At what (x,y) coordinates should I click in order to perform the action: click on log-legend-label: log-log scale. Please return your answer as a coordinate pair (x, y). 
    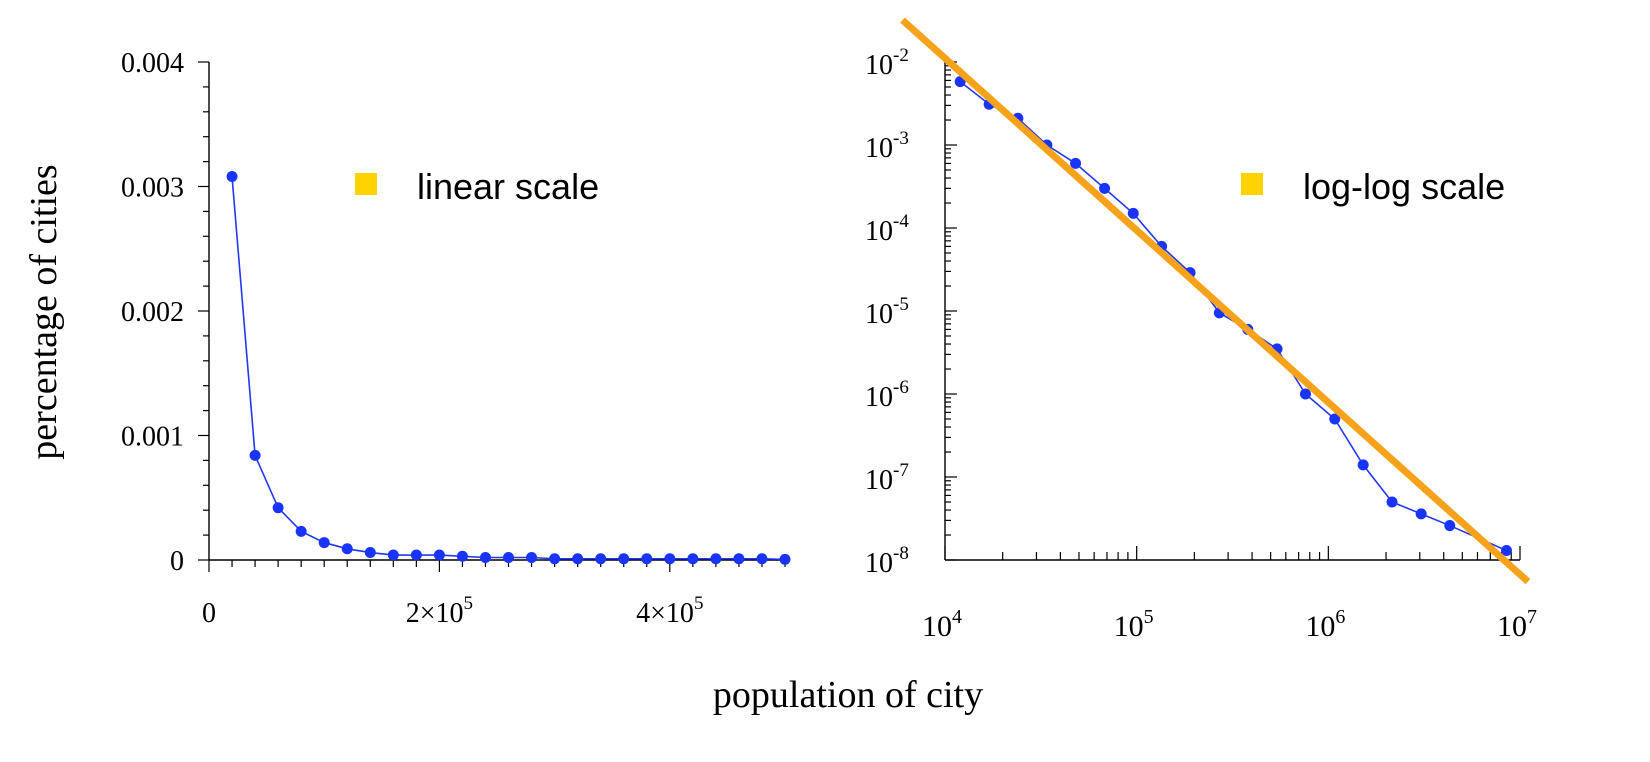
    Looking at the image, I should click on (1404, 186).